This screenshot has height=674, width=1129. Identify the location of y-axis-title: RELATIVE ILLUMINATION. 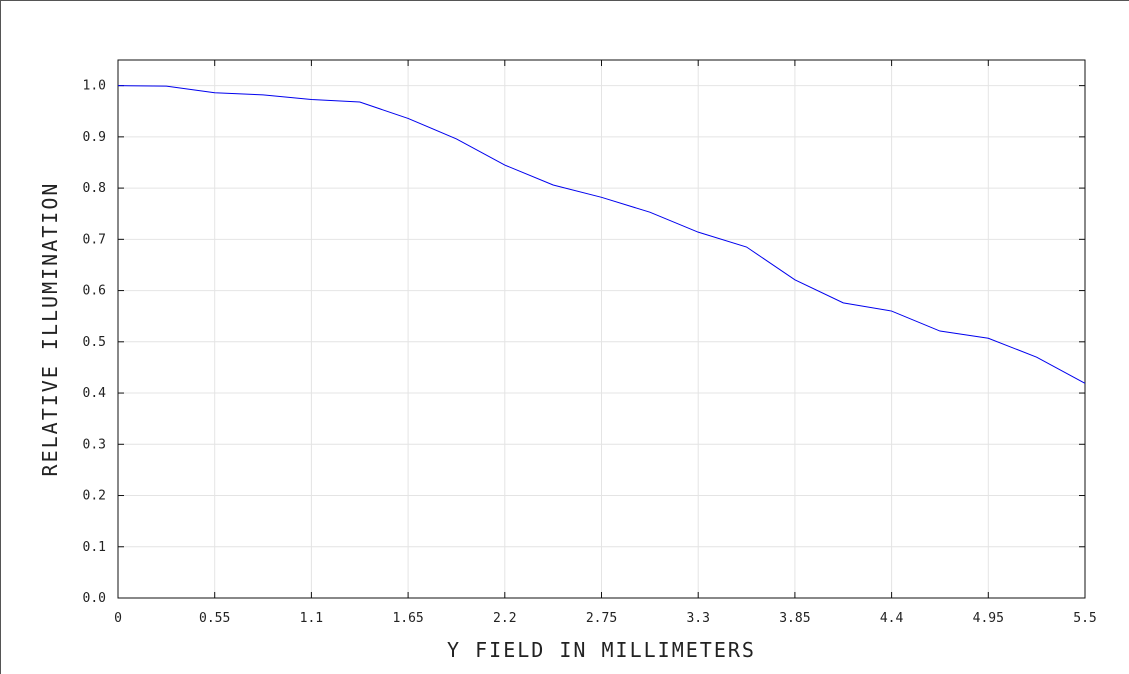
(50, 329).